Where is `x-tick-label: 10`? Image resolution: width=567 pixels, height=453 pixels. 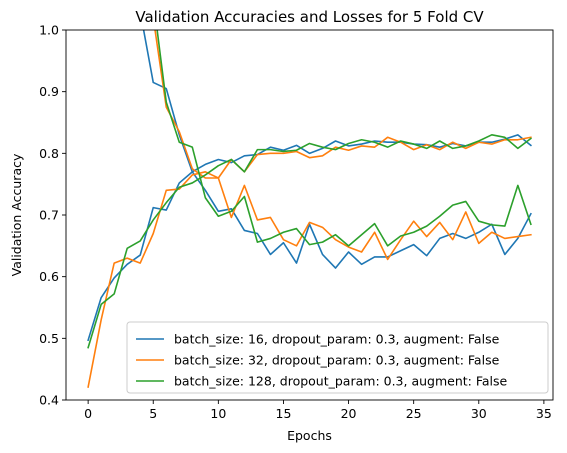 x-tick-label: 10 is located at coordinates (218, 413).